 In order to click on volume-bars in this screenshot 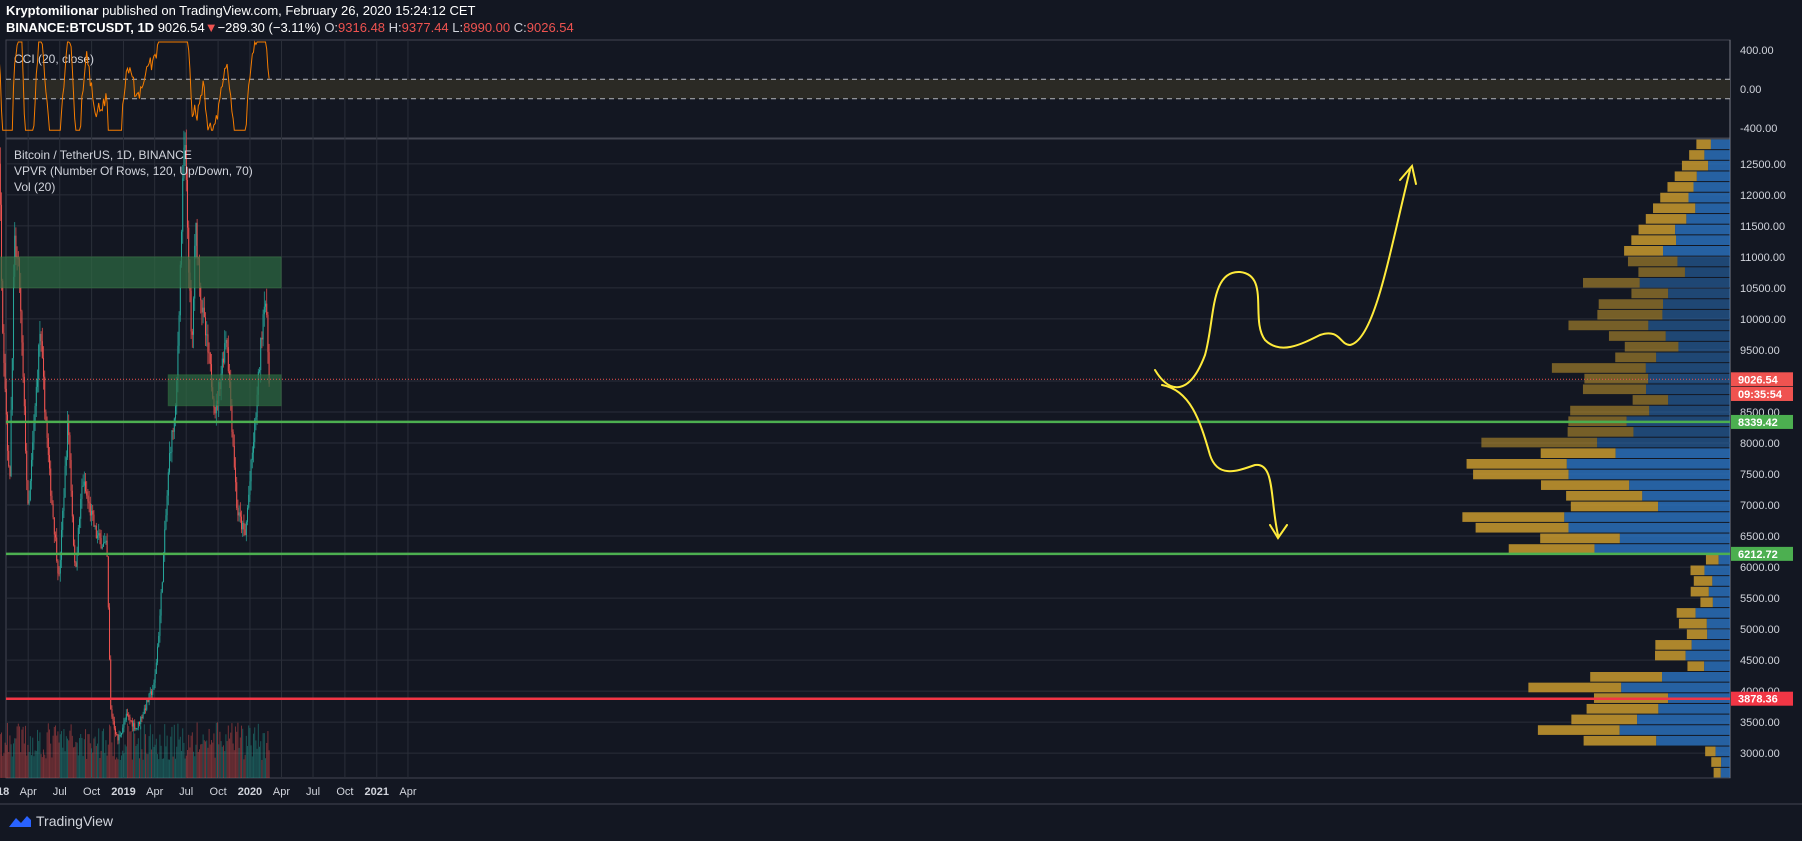, I will do `click(135, 750)`.